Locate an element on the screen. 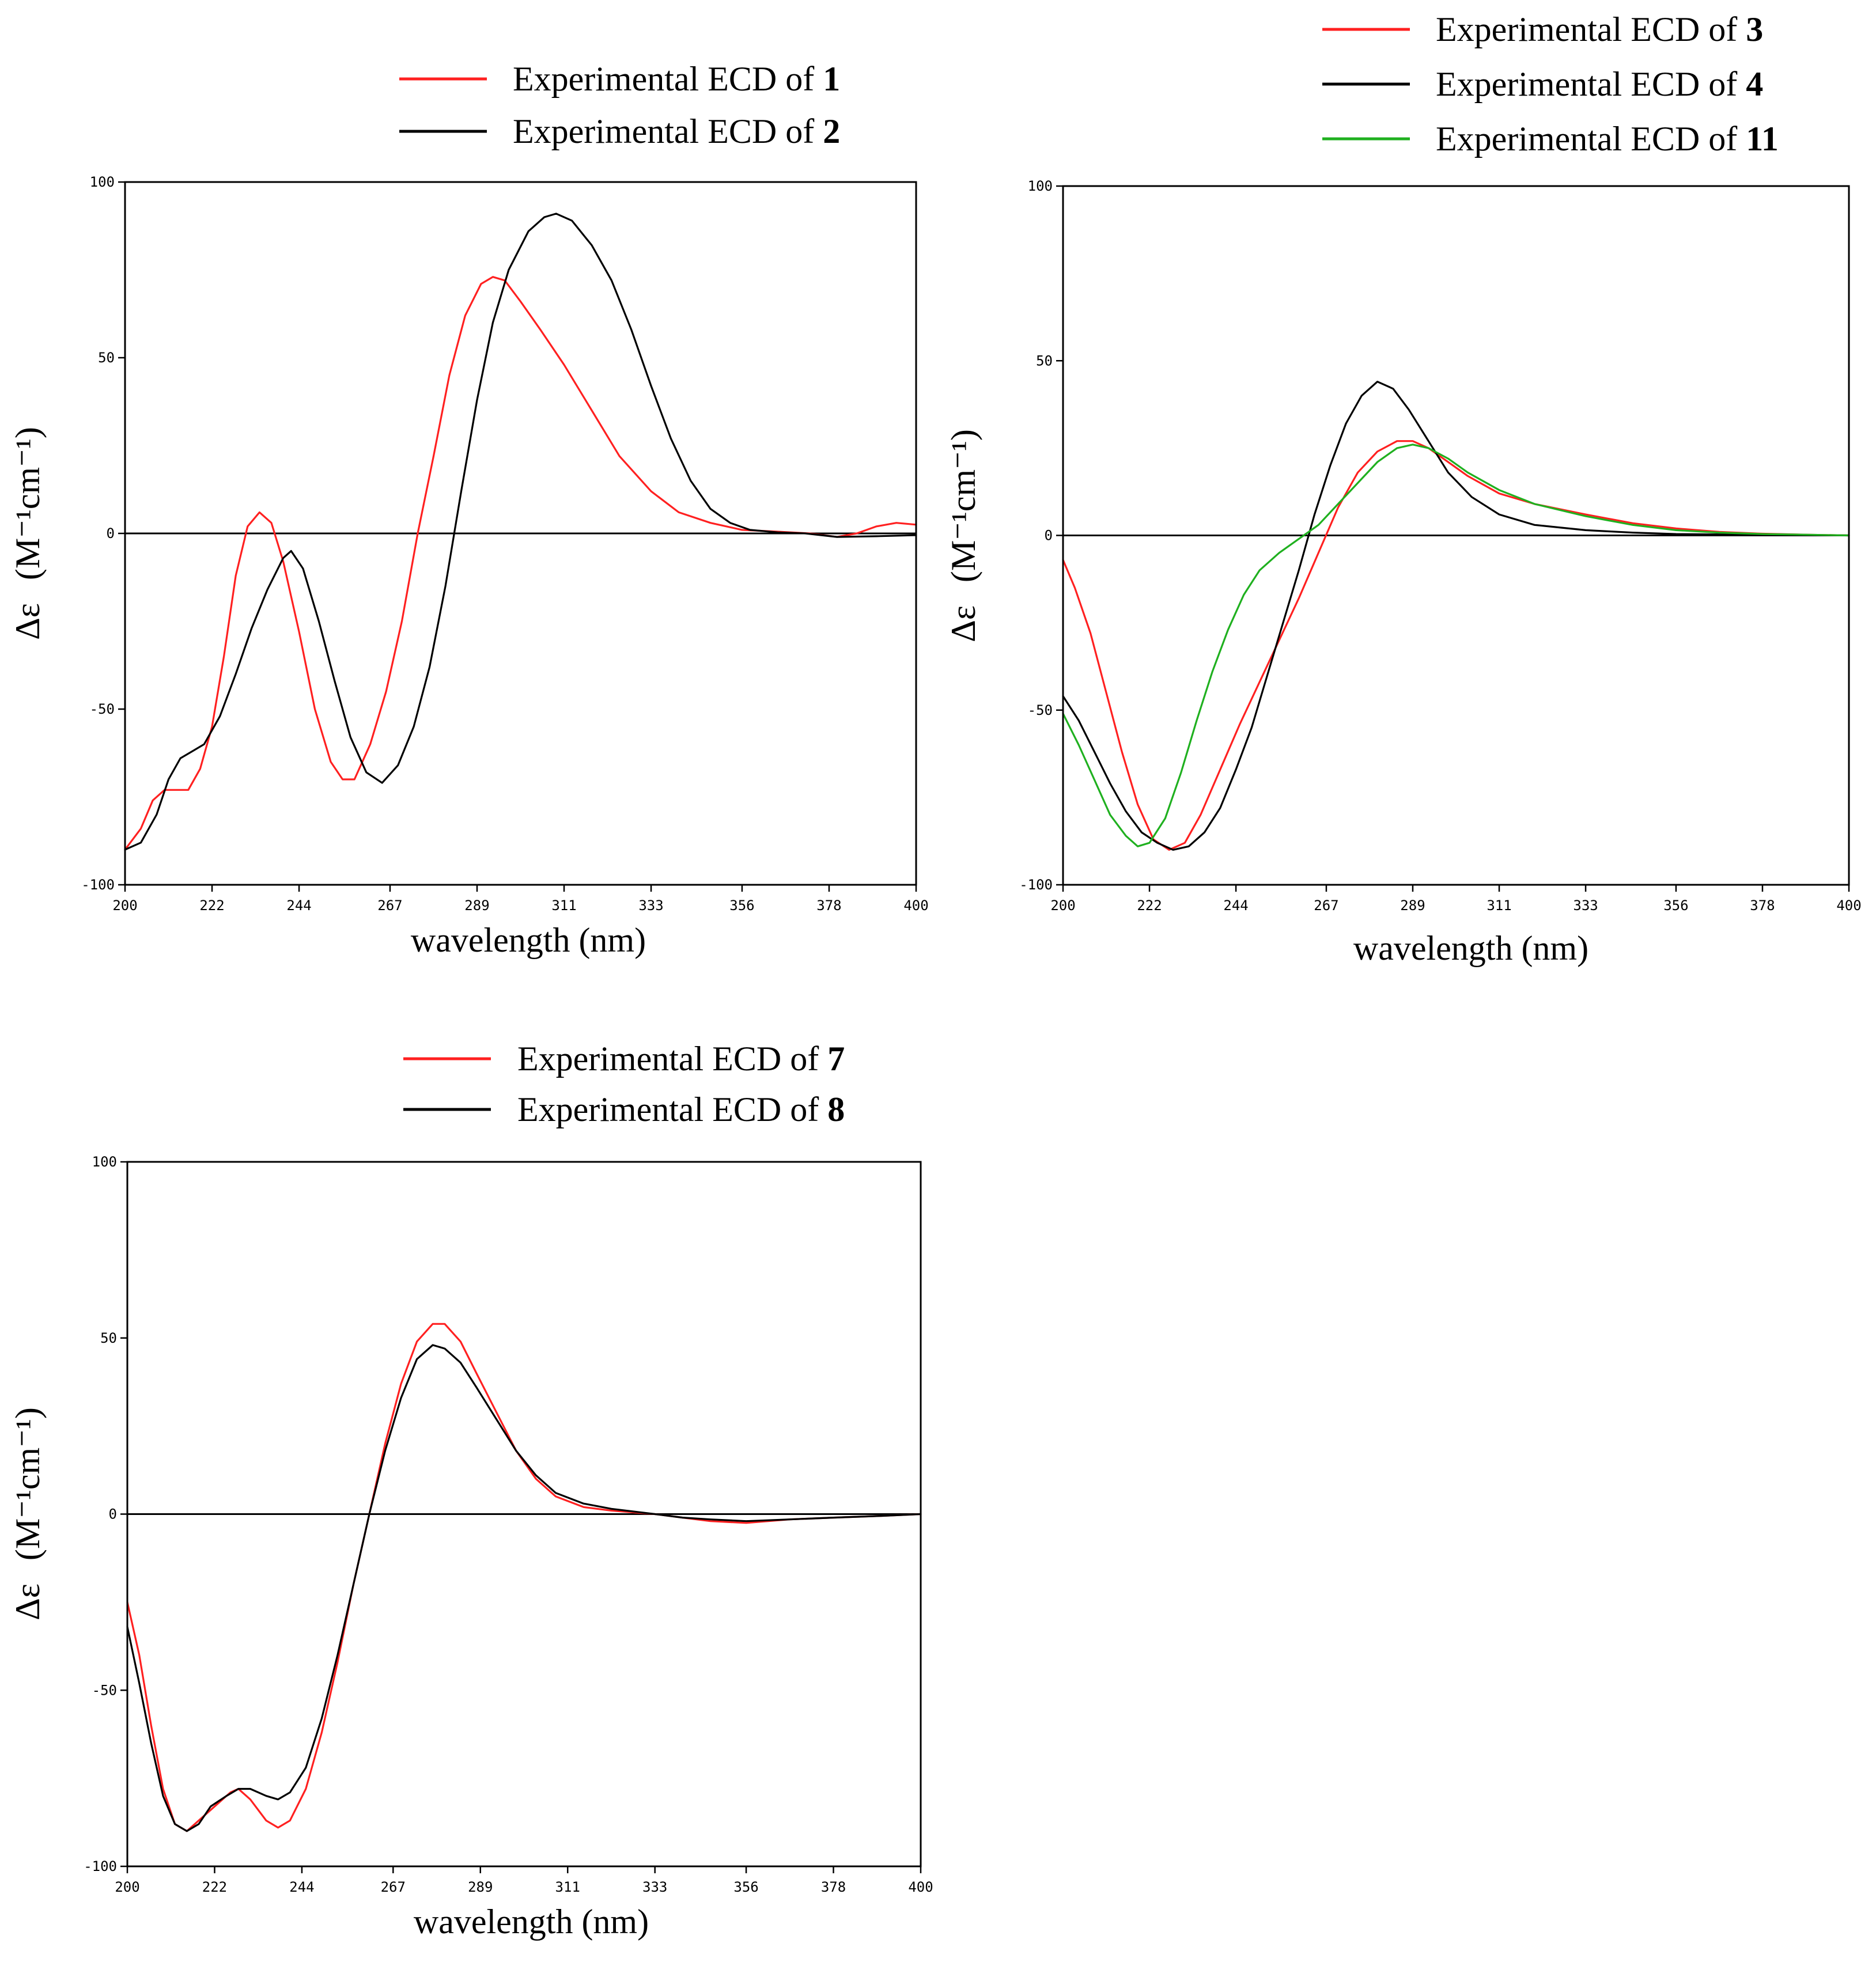 This screenshot has height=1966, width=1876. legend-entry-3: Experimental ECD of 3 is located at coordinates (1599, 29).